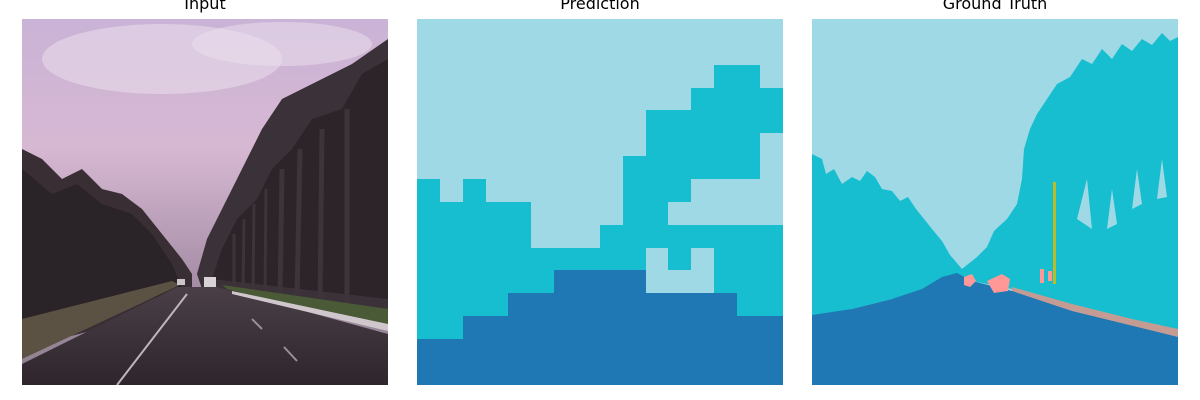 The image size is (1200, 400). What do you see at coordinates (995, 6) in the screenshot?
I see `ground-truth-title: Ground Truth` at bounding box center [995, 6].